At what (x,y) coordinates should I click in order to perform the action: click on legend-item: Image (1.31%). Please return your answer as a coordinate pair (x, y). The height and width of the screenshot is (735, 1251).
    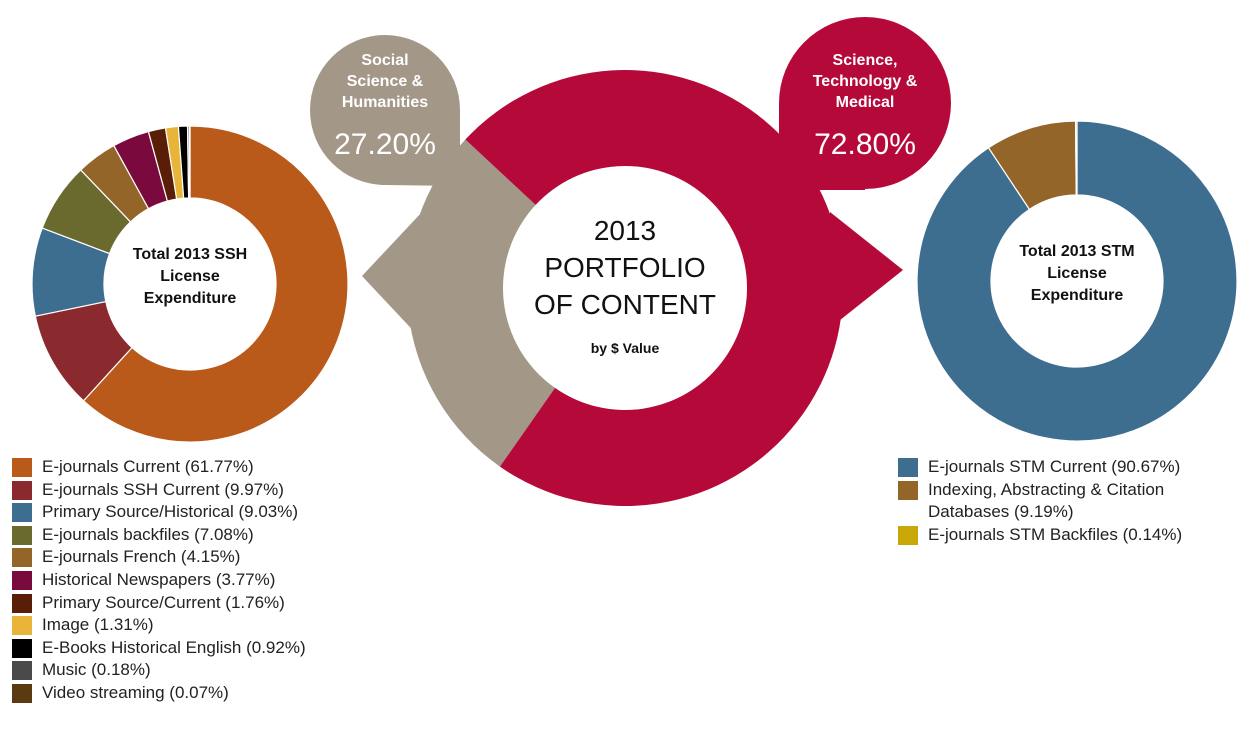
    Looking at the image, I should click on (212, 625).